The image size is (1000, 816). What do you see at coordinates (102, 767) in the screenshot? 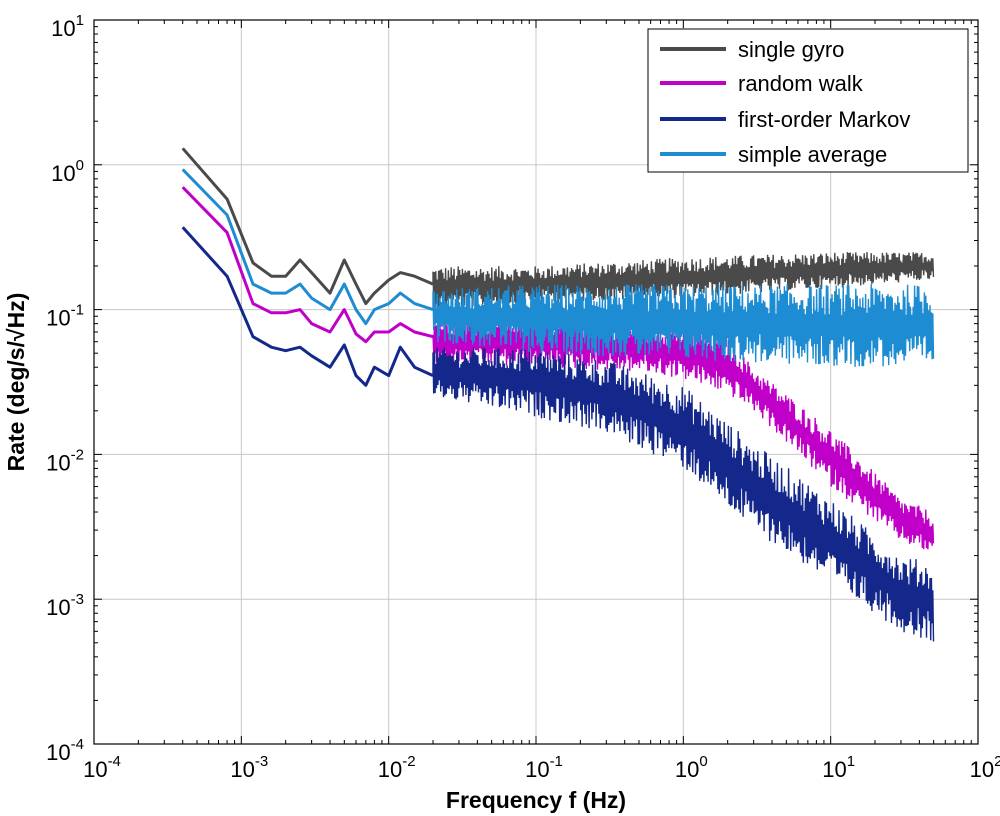
I see `x-tick-label: 10⁻⁴` at bounding box center [102, 767].